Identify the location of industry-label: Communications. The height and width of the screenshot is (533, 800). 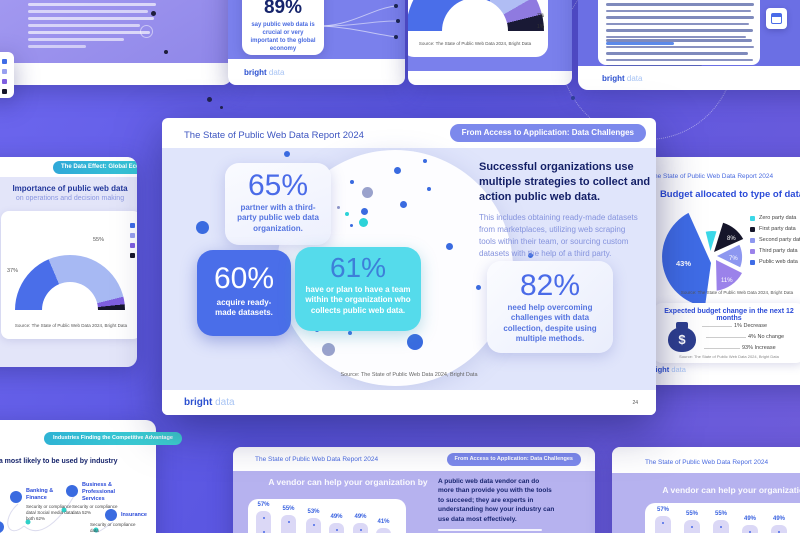
(7, 527).